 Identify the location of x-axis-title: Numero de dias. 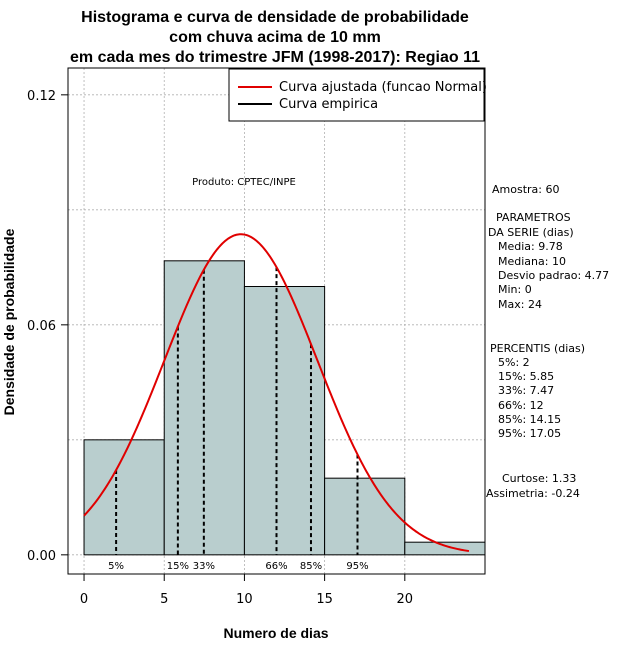
(275, 633).